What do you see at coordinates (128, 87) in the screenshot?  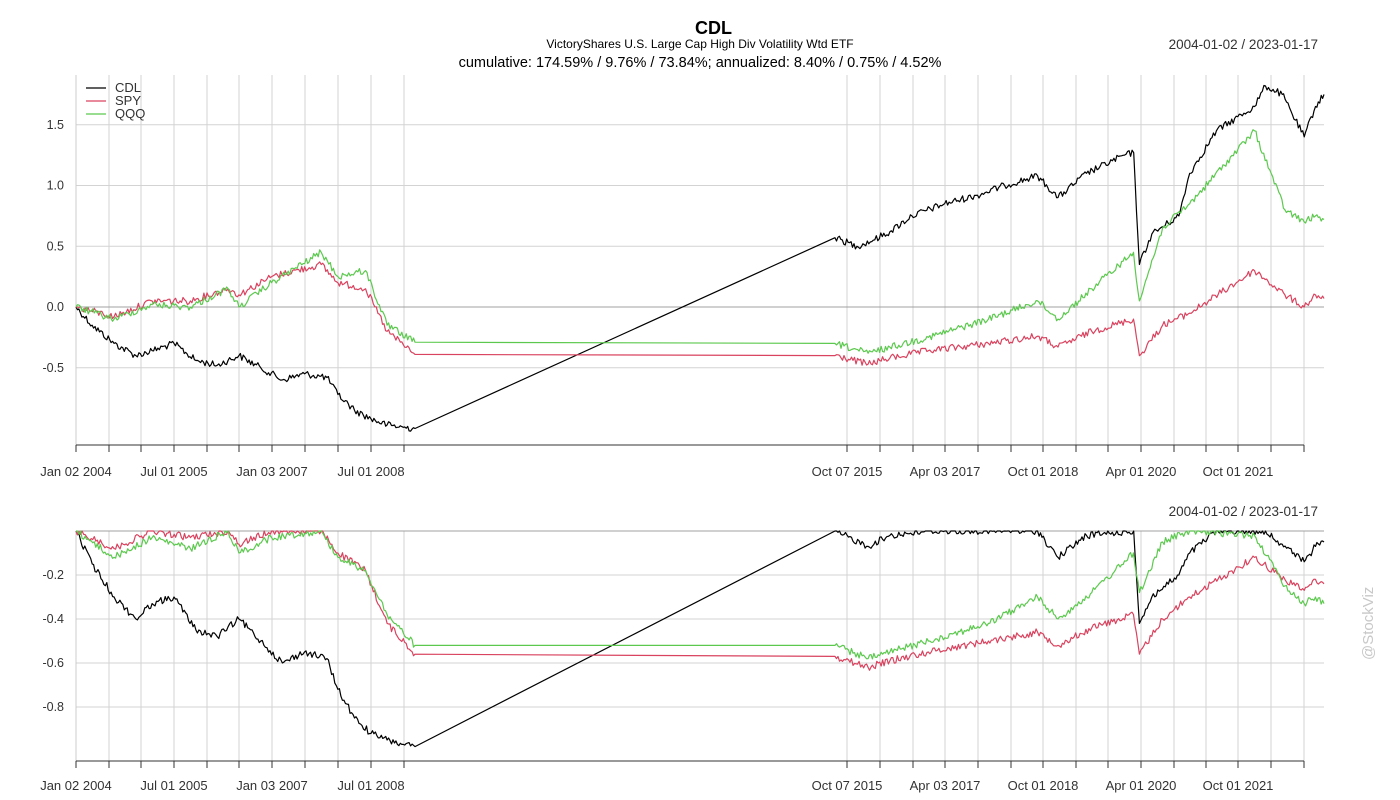 I see `legend-label-cdl: CDL` at bounding box center [128, 87].